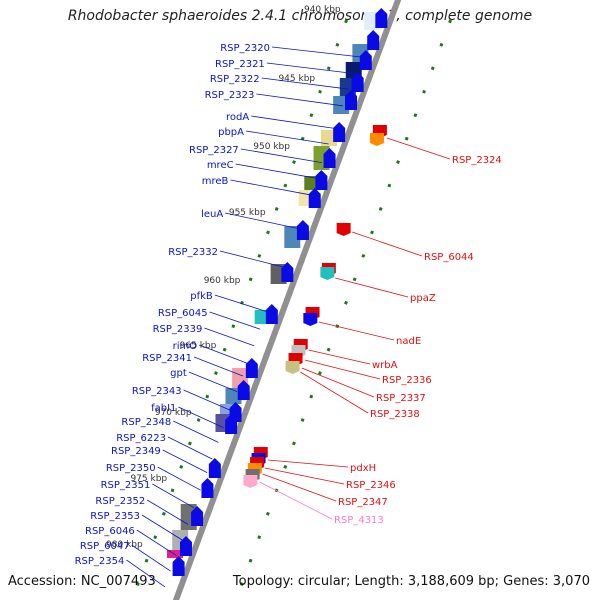 The image size is (600, 600). What do you see at coordinates (201, 296) in the screenshot?
I see `gene-label-left: pfkB` at bounding box center [201, 296].